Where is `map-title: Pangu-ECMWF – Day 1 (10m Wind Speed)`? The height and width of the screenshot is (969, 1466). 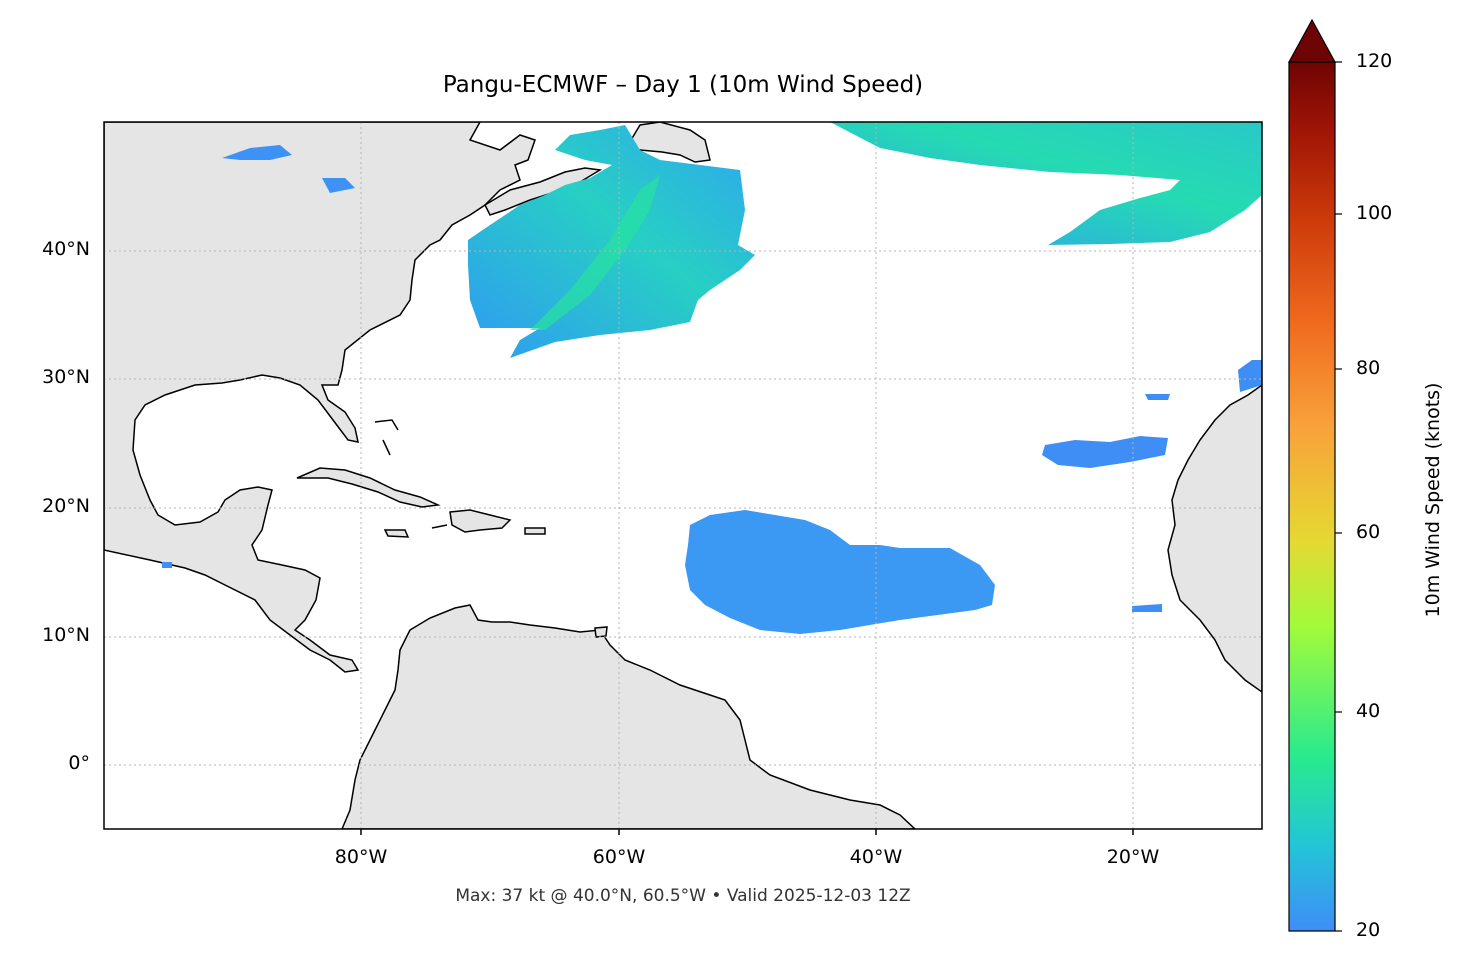 map-title: Pangu-ECMWF – Day 1 (10m Wind Speed) is located at coordinates (683, 85).